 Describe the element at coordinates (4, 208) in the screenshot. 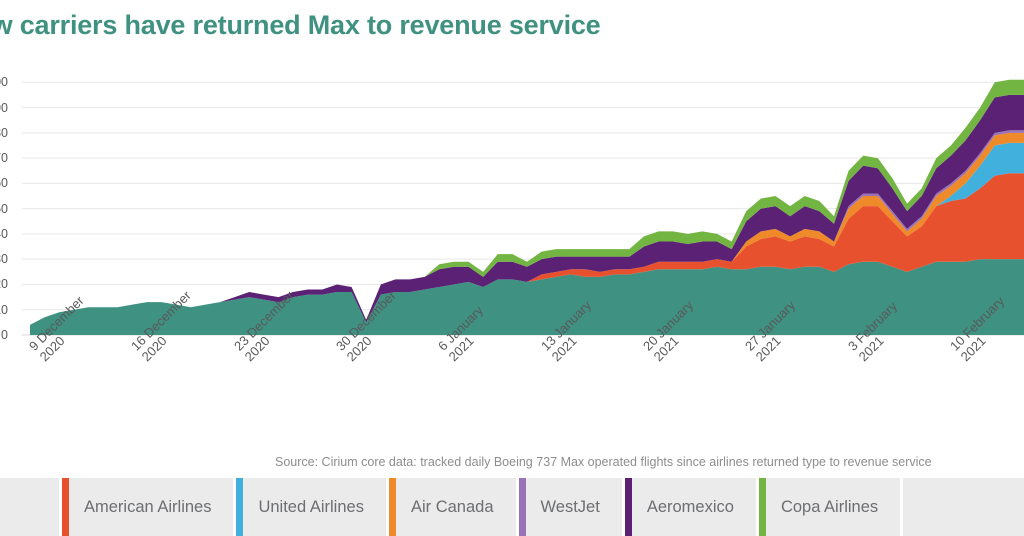

I see `y-tick-label: 50` at that location.